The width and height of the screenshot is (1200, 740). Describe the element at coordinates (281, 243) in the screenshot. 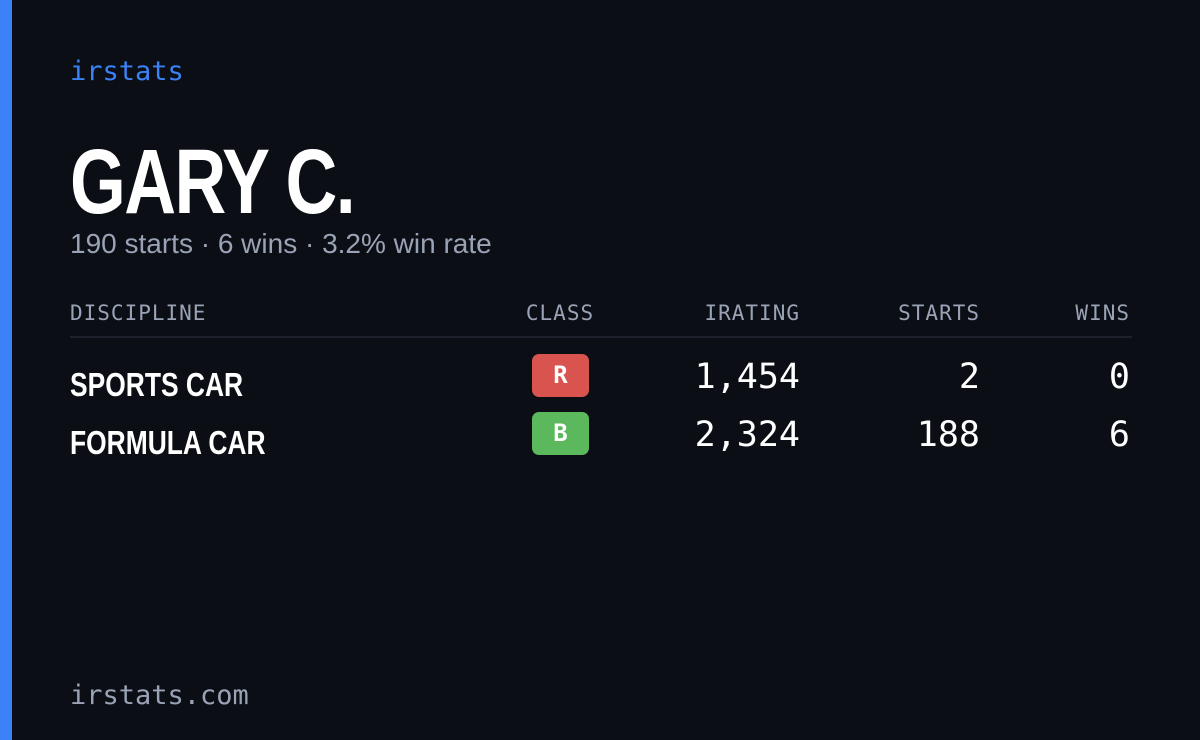

I see `driver-summary: 190 starts · 6 wins · 3.2% win rate` at that location.